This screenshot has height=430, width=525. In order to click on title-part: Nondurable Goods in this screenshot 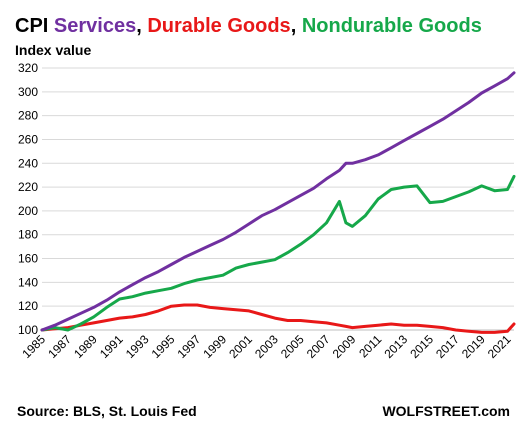, I will do `click(392, 26)`.